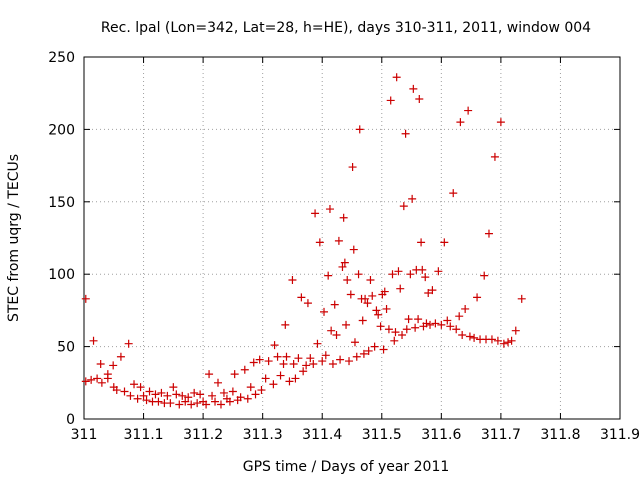 This screenshot has height=480, width=640. What do you see at coordinates (560, 435) in the screenshot?
I see `x-tick-label: 311.8` at bounding box center [560, 435].